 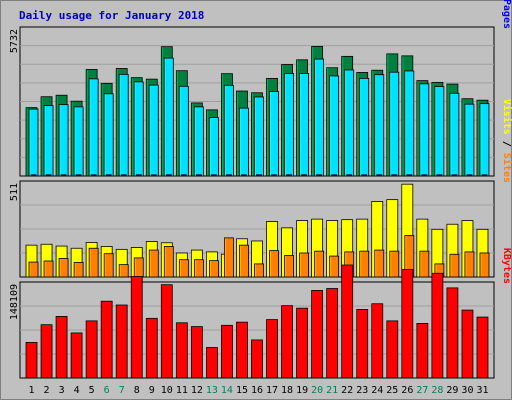 I want to click on x-tick-label-day-9: 9, so click(x=152, y=390).